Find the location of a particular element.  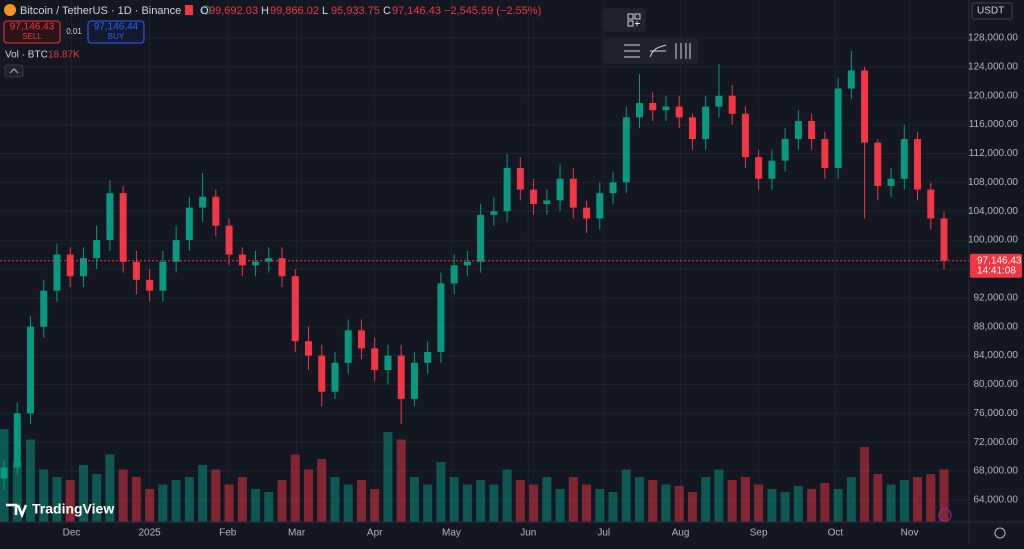

last-price-label: 97,146.43 is located at coordinates (999, 260).